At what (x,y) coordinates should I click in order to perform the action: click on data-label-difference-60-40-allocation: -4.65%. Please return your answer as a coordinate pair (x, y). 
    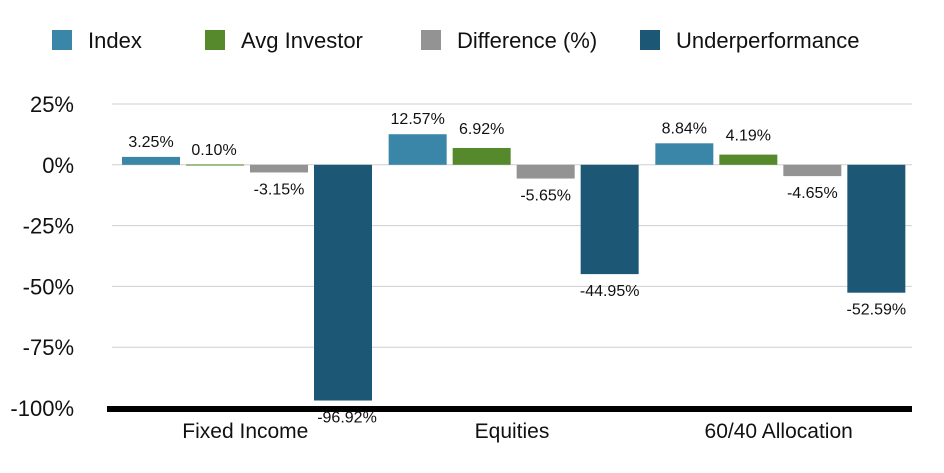
    Looking at the image, I should click on (812, 193).